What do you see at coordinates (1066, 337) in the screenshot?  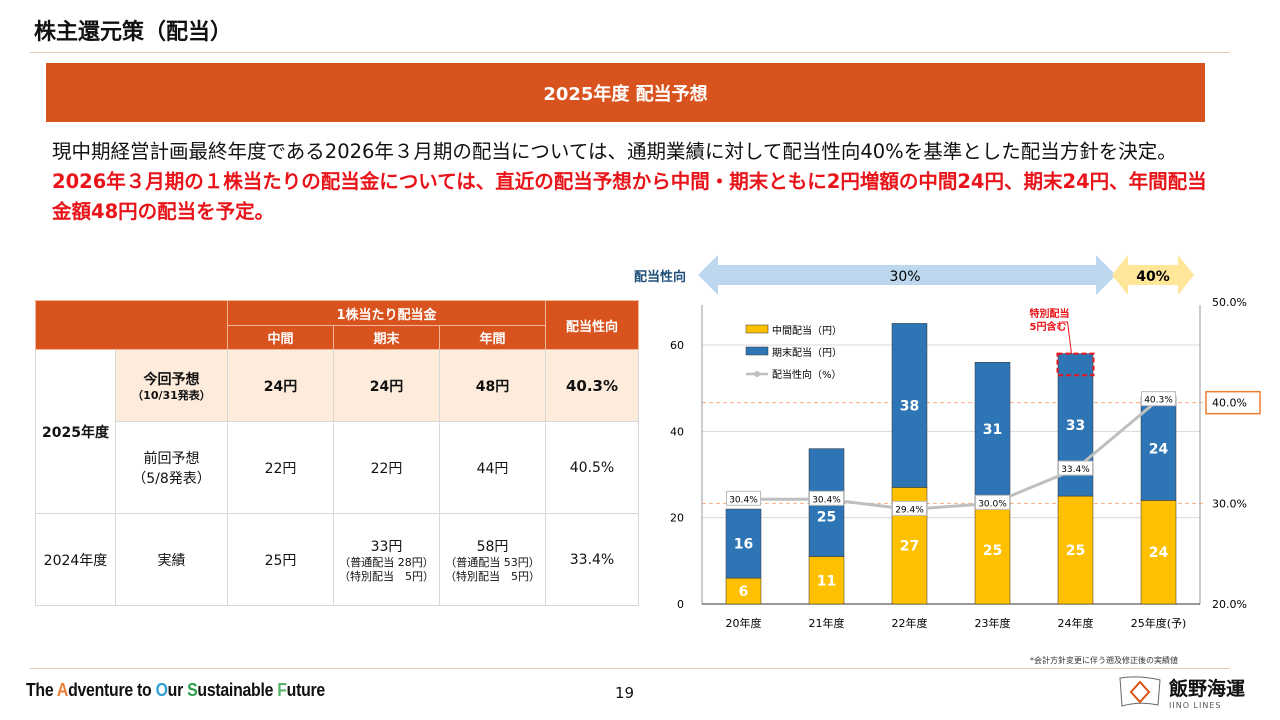 I see `annotation-leader` at bounding box center [1066, 337].